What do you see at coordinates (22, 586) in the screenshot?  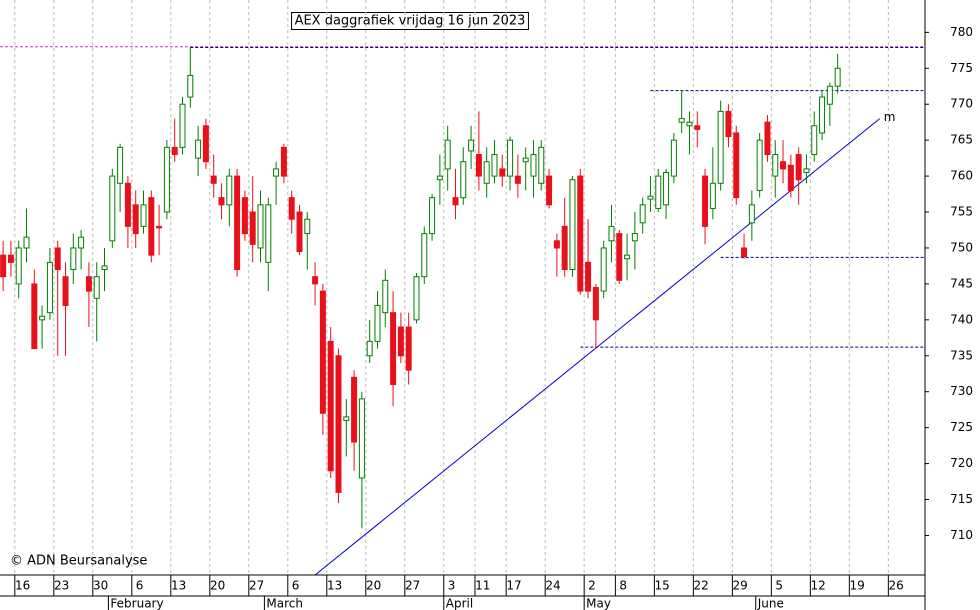 I see `x-tick-label: 16` at bounding box center [22, 586].